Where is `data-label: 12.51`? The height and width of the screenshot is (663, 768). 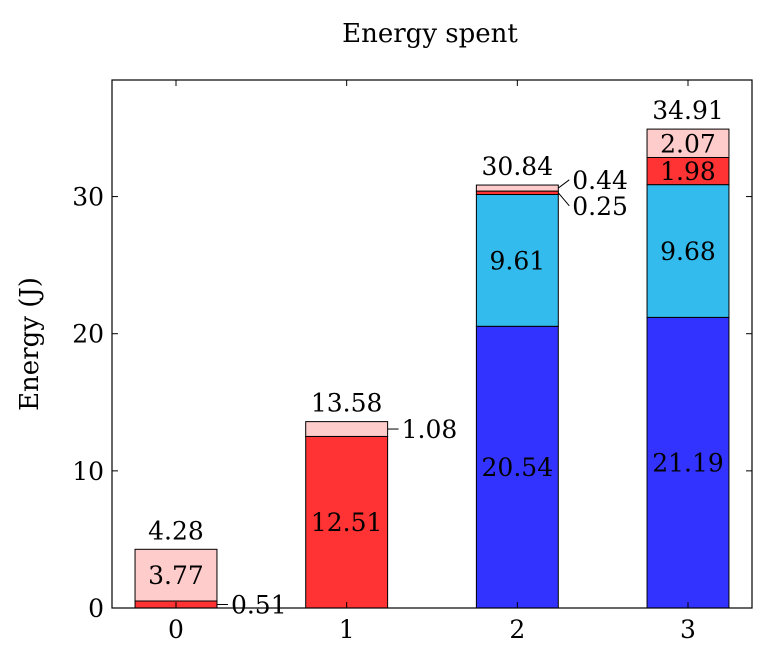
data-label: 12.51 is located at coordinates (347, 522).